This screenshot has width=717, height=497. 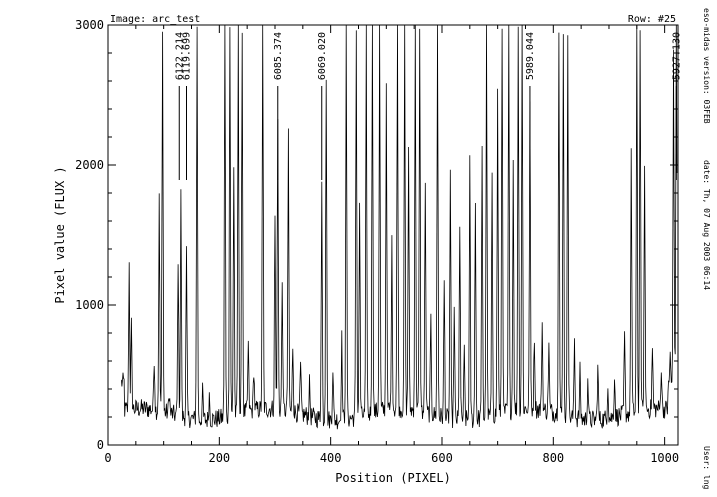 What do you see at coordinates (89, 25) in the screenshot?
I see `y-tick-label: 3000` at bounding box center [89, 25].